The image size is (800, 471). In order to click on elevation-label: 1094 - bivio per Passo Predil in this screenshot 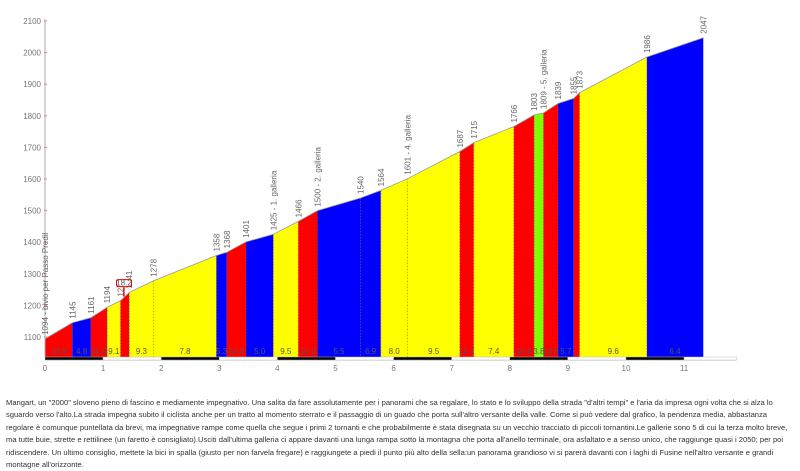, I will do `click(45, 283)`.